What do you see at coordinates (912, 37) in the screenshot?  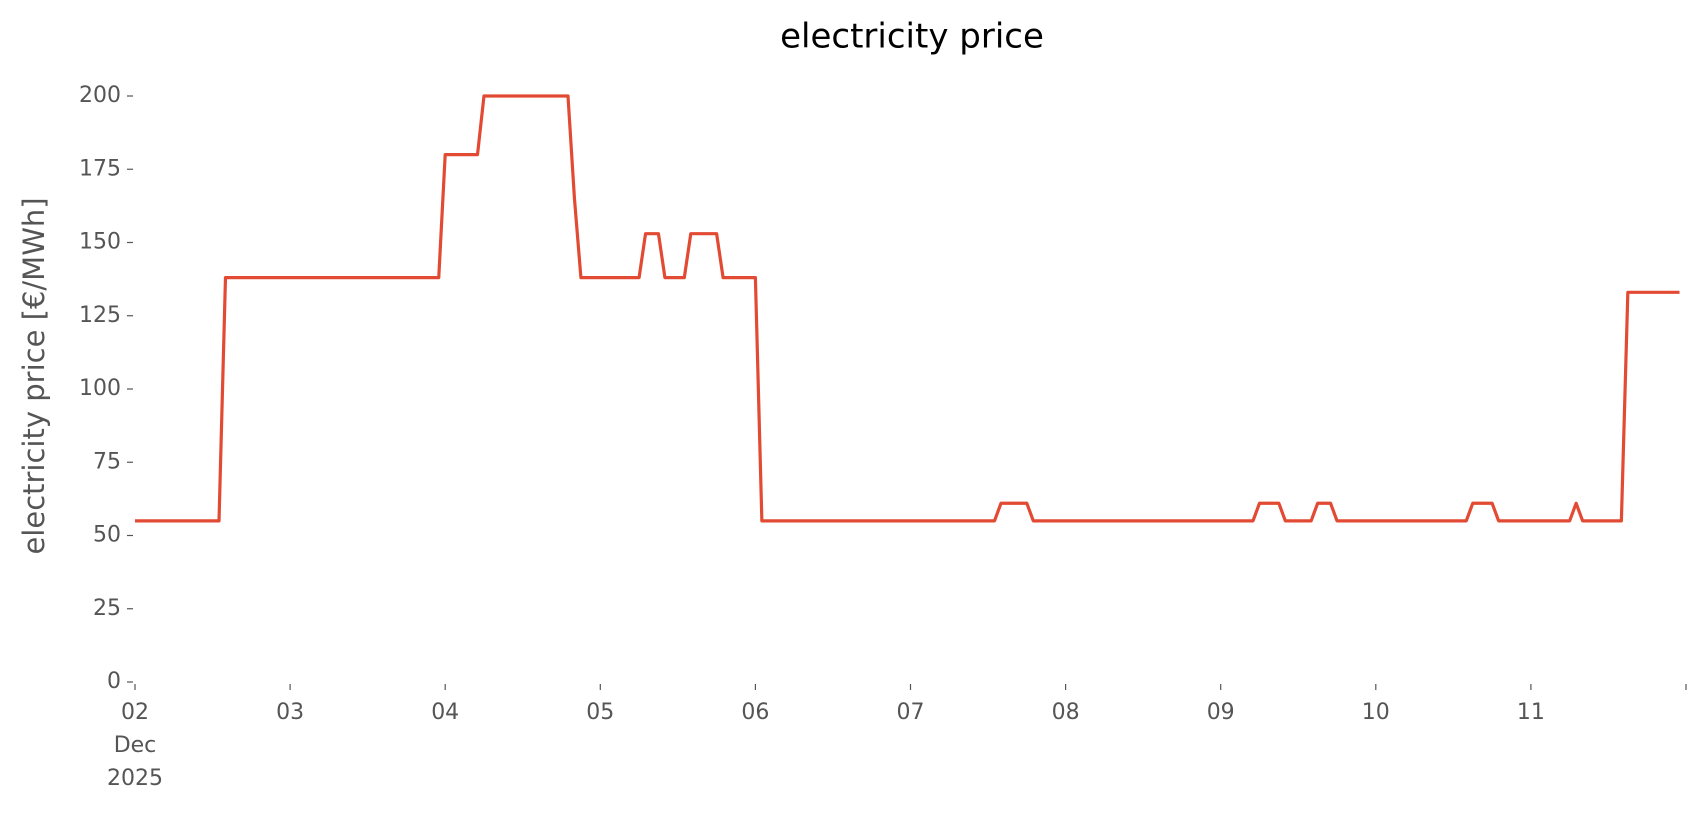 I see `chart-title: electricity price` at bounding box center [912, 37].